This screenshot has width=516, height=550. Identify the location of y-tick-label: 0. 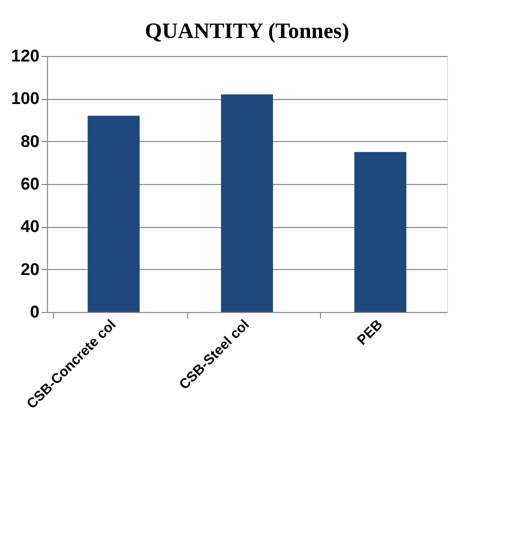
(35, 312).